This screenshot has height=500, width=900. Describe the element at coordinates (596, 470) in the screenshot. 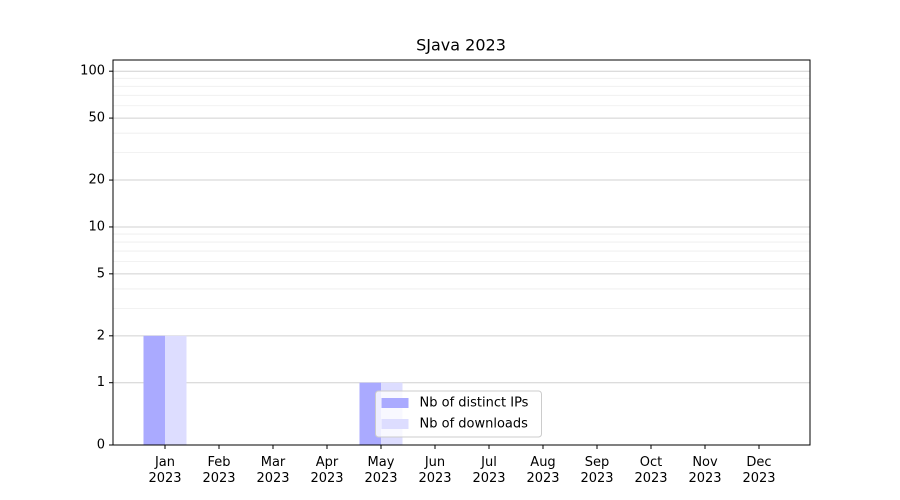

I see `x-tick-label: Sep 2023` at that location.